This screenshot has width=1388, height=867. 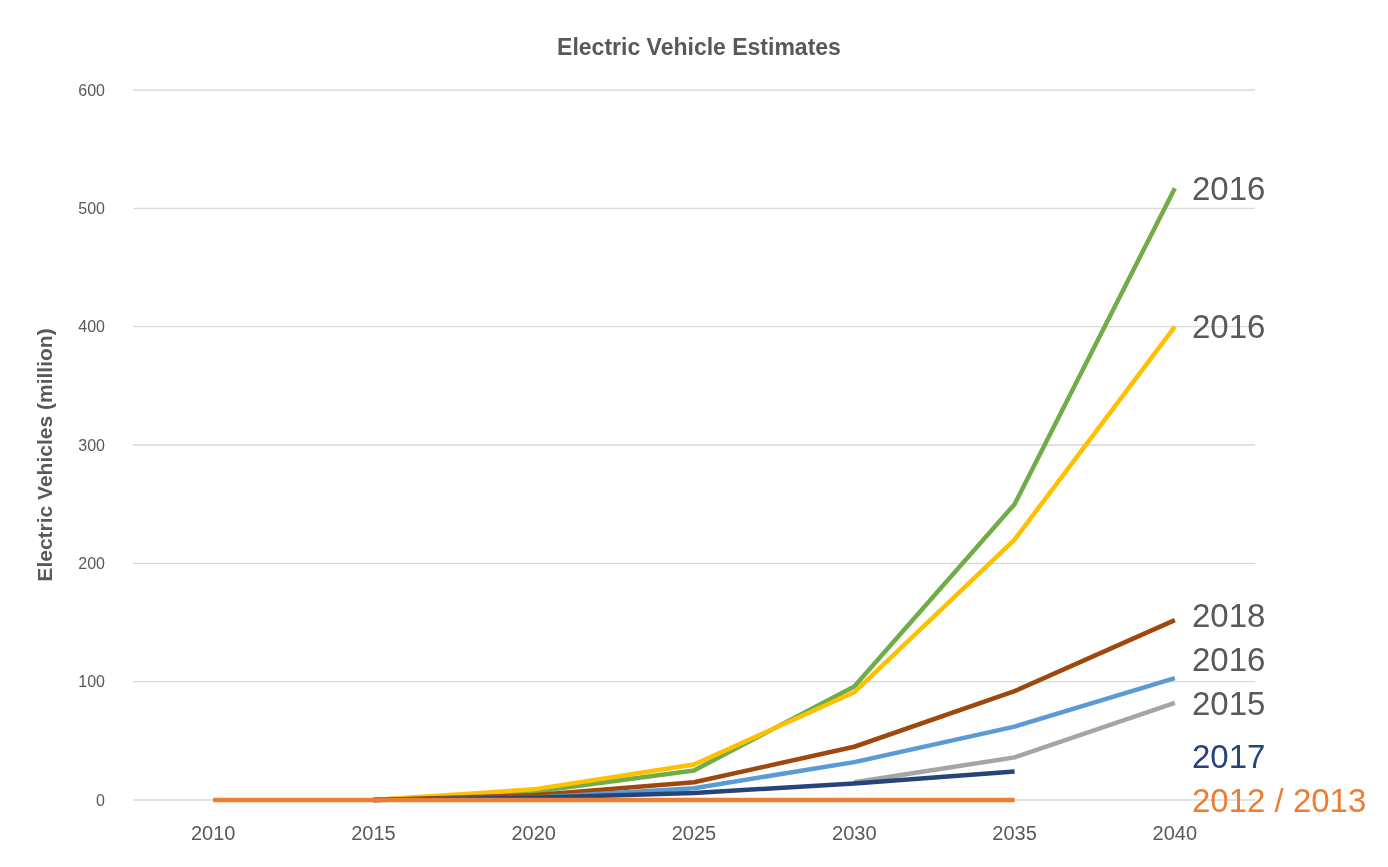 I want to click on y-axis-title: Electric Vehicles (million), so click(x=44, y=455).